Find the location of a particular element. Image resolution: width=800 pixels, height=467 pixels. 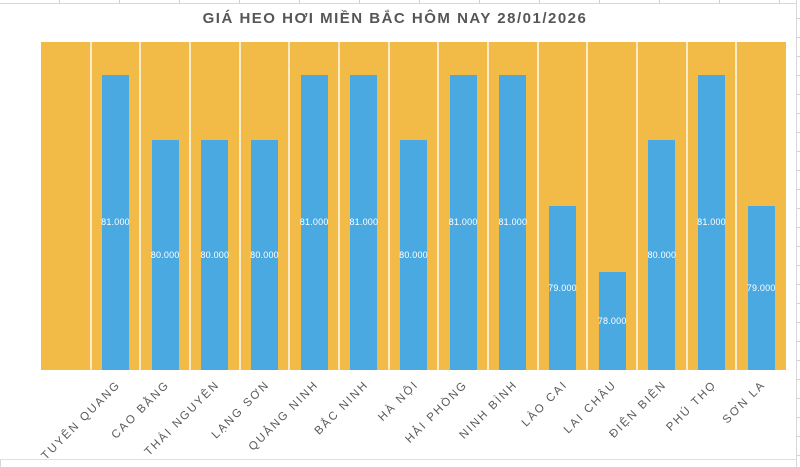

bar-9: 81.000 is located at coordinates (513, 222).